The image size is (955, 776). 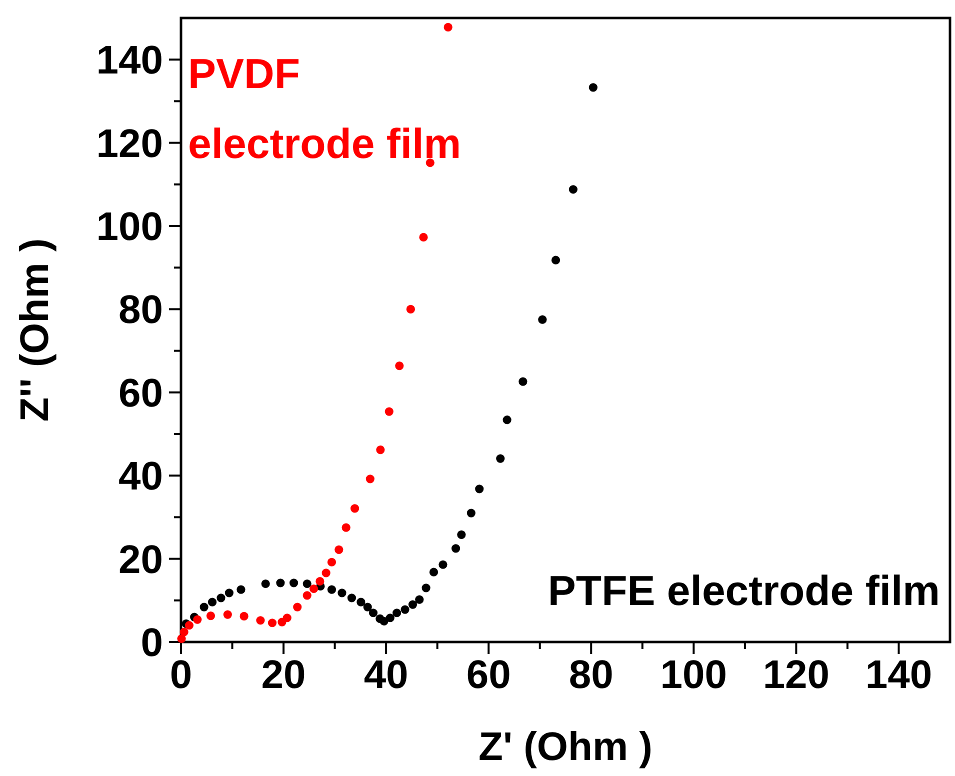 What do you see at coordinates (181, 675) in the screenshot?
I see `x-tick-label: 0` at bounding box center [181, 675].